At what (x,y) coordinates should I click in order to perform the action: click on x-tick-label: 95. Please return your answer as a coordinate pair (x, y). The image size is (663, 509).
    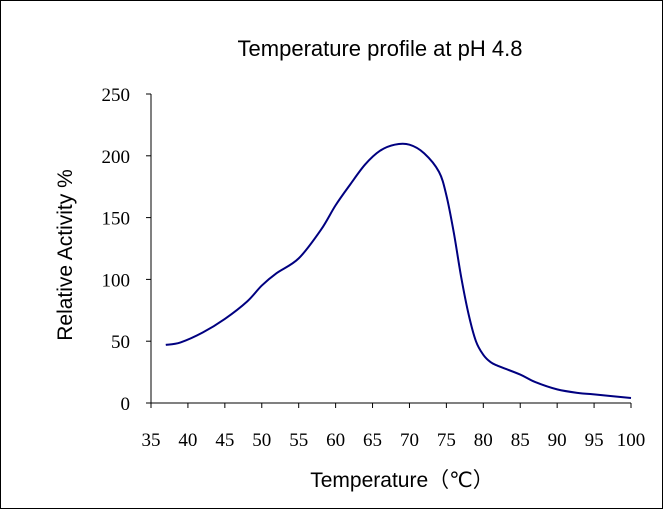
    Looking at the image, I should click on (594, 440).